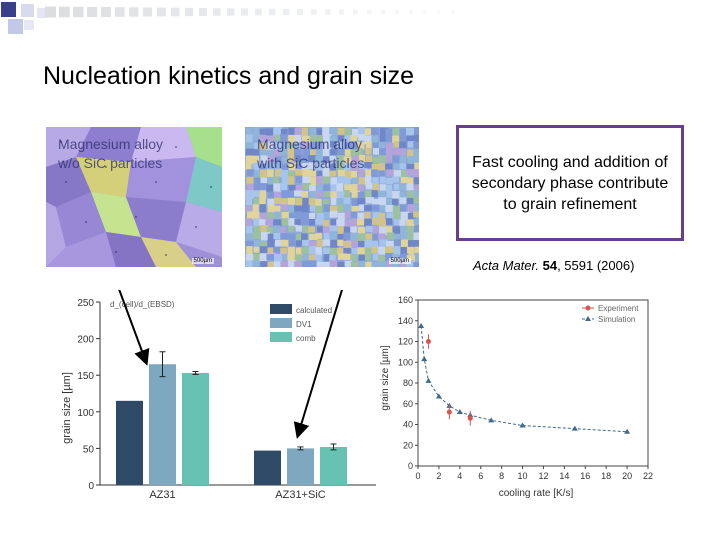 This screenshot has width=720, height=540. I want to click on reference-pages: , 5591 (2006), so click(596, 265).